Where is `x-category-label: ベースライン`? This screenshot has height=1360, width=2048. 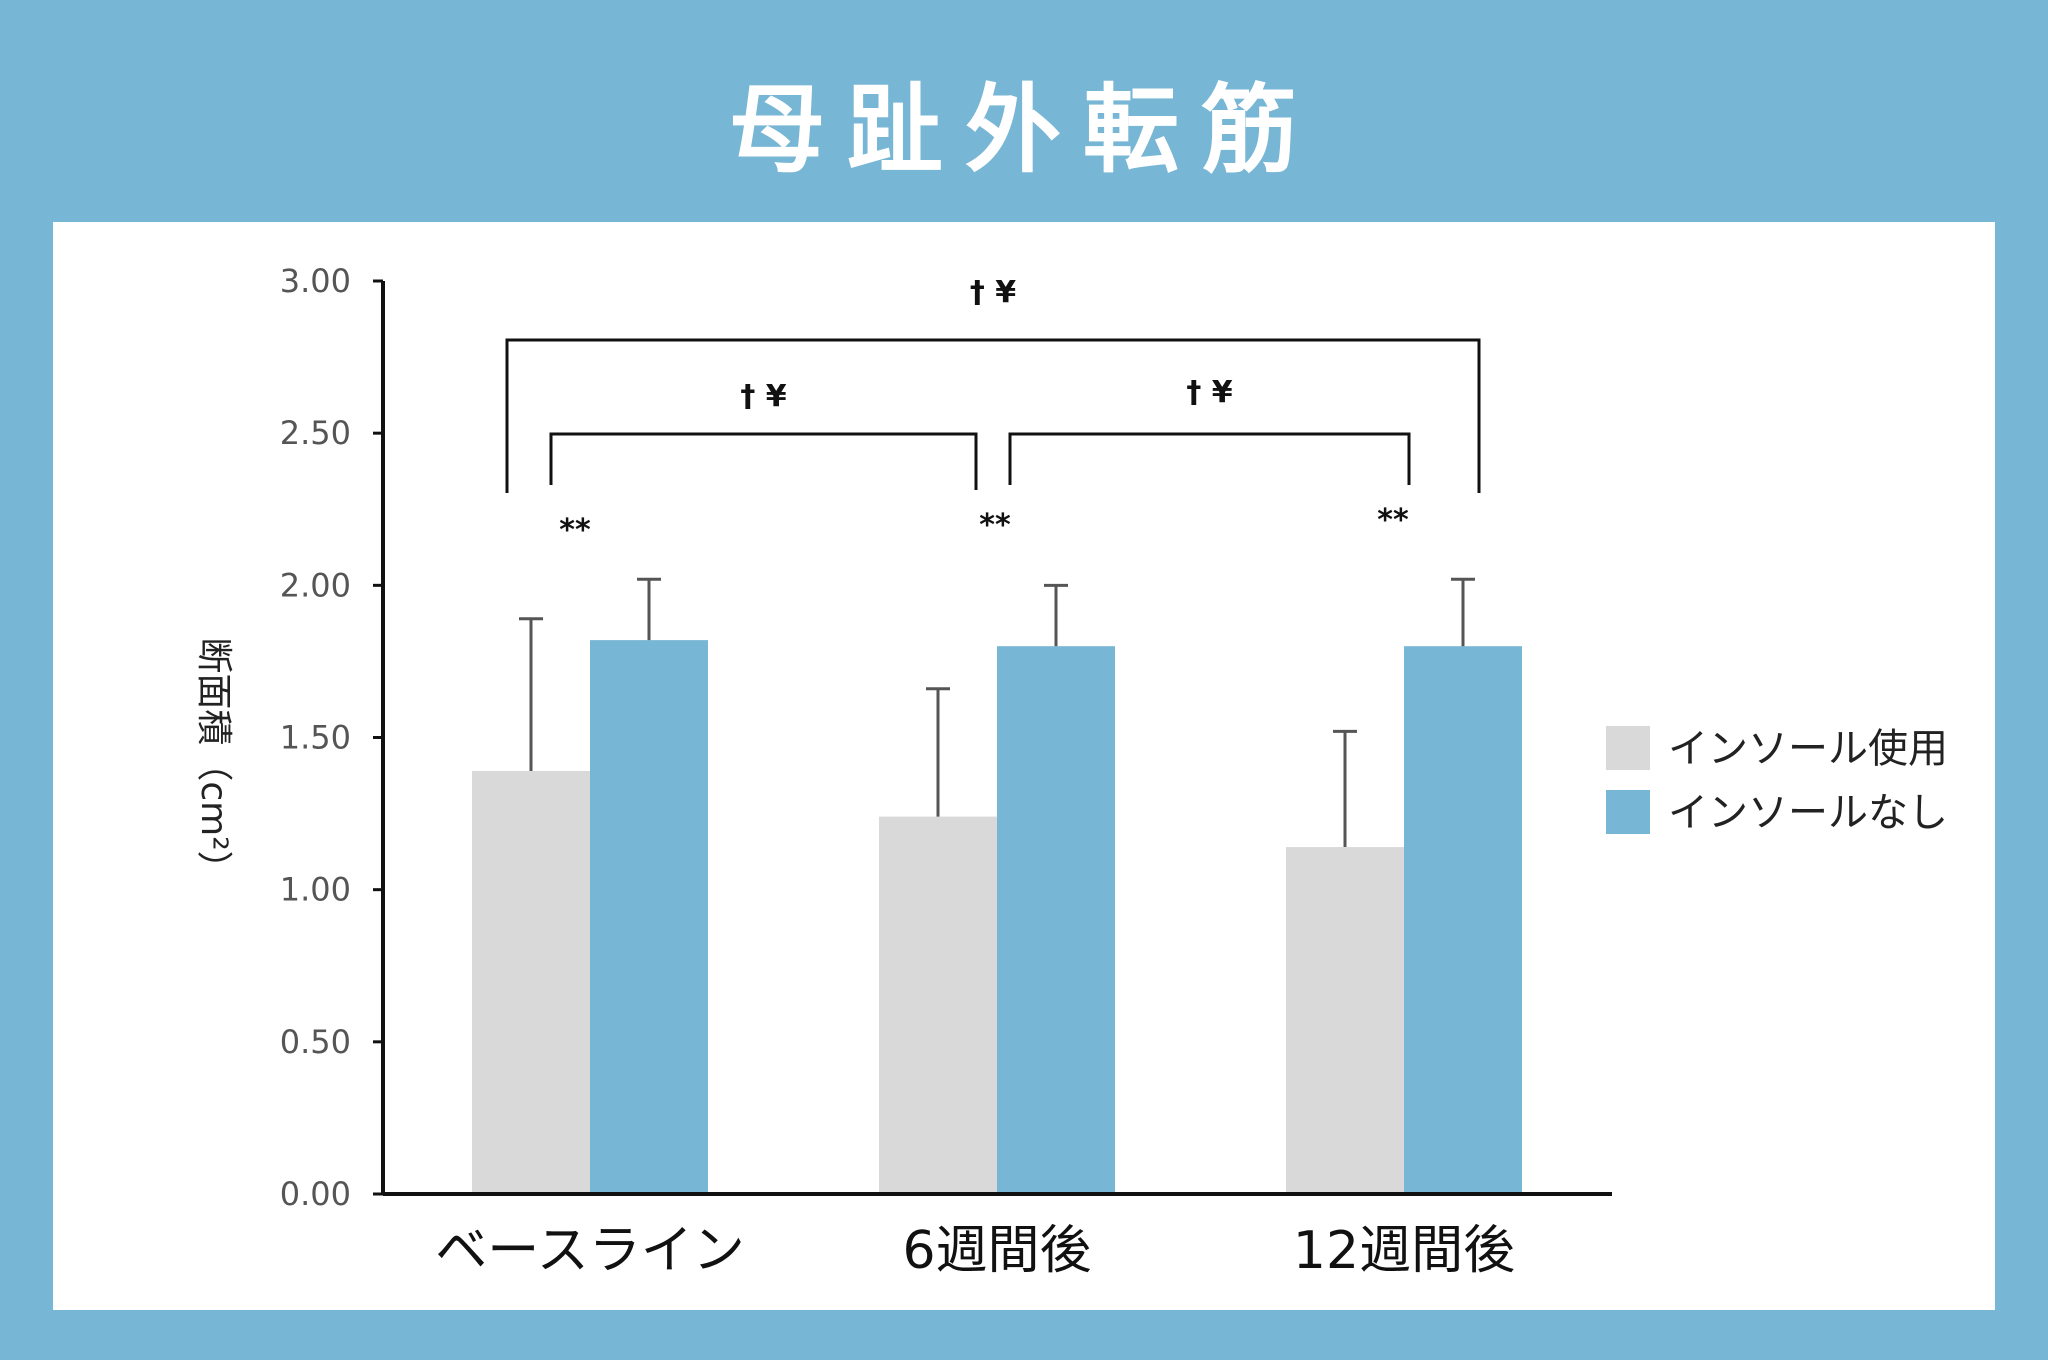 x-category-label: ベースライン is located at coordinates (589, 1251).